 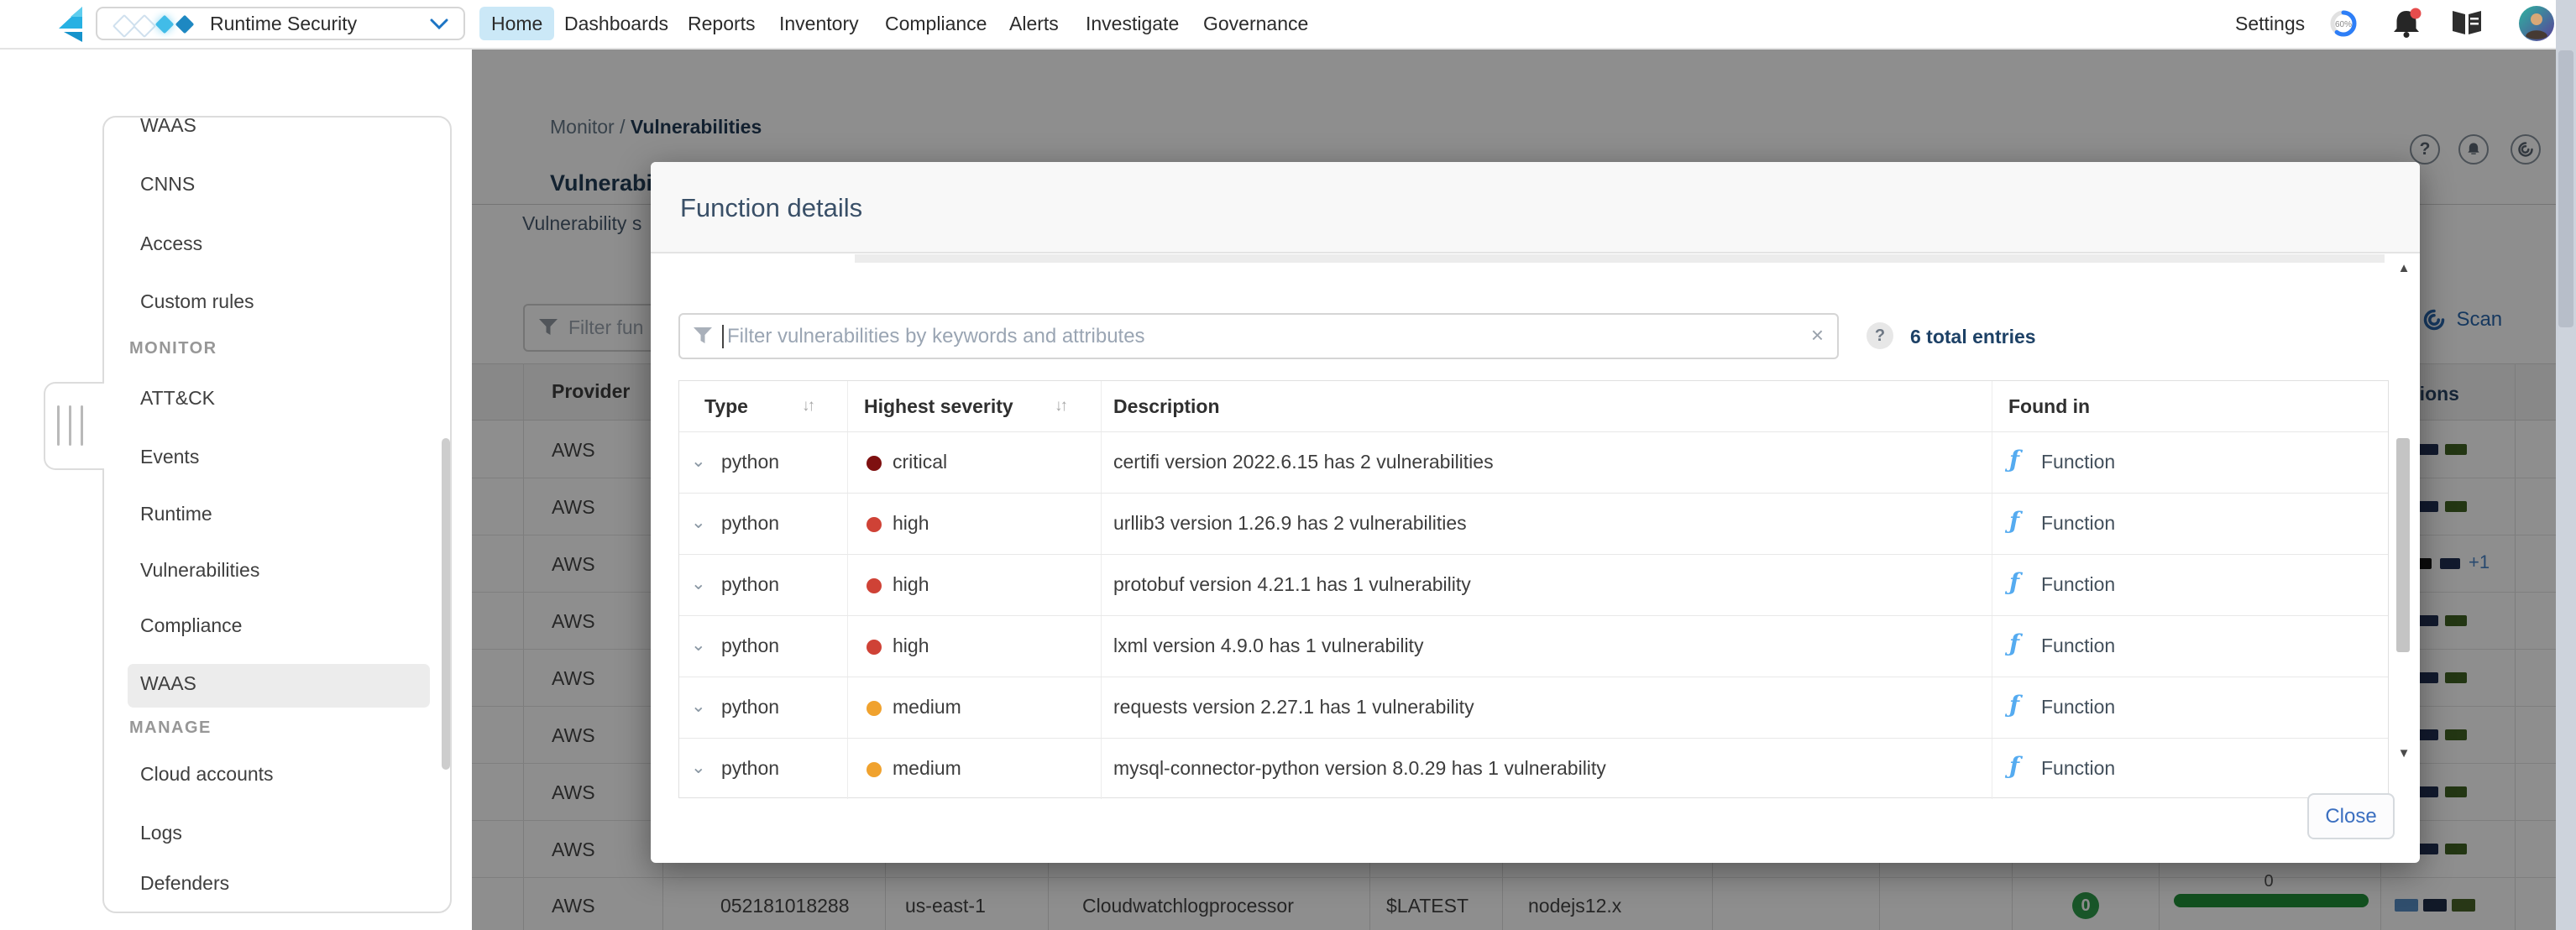 What do you see at coordinates (2086, 905) in the screenshot?
I see `defended-count-badge: 0` at bounding box center [2086, 905].